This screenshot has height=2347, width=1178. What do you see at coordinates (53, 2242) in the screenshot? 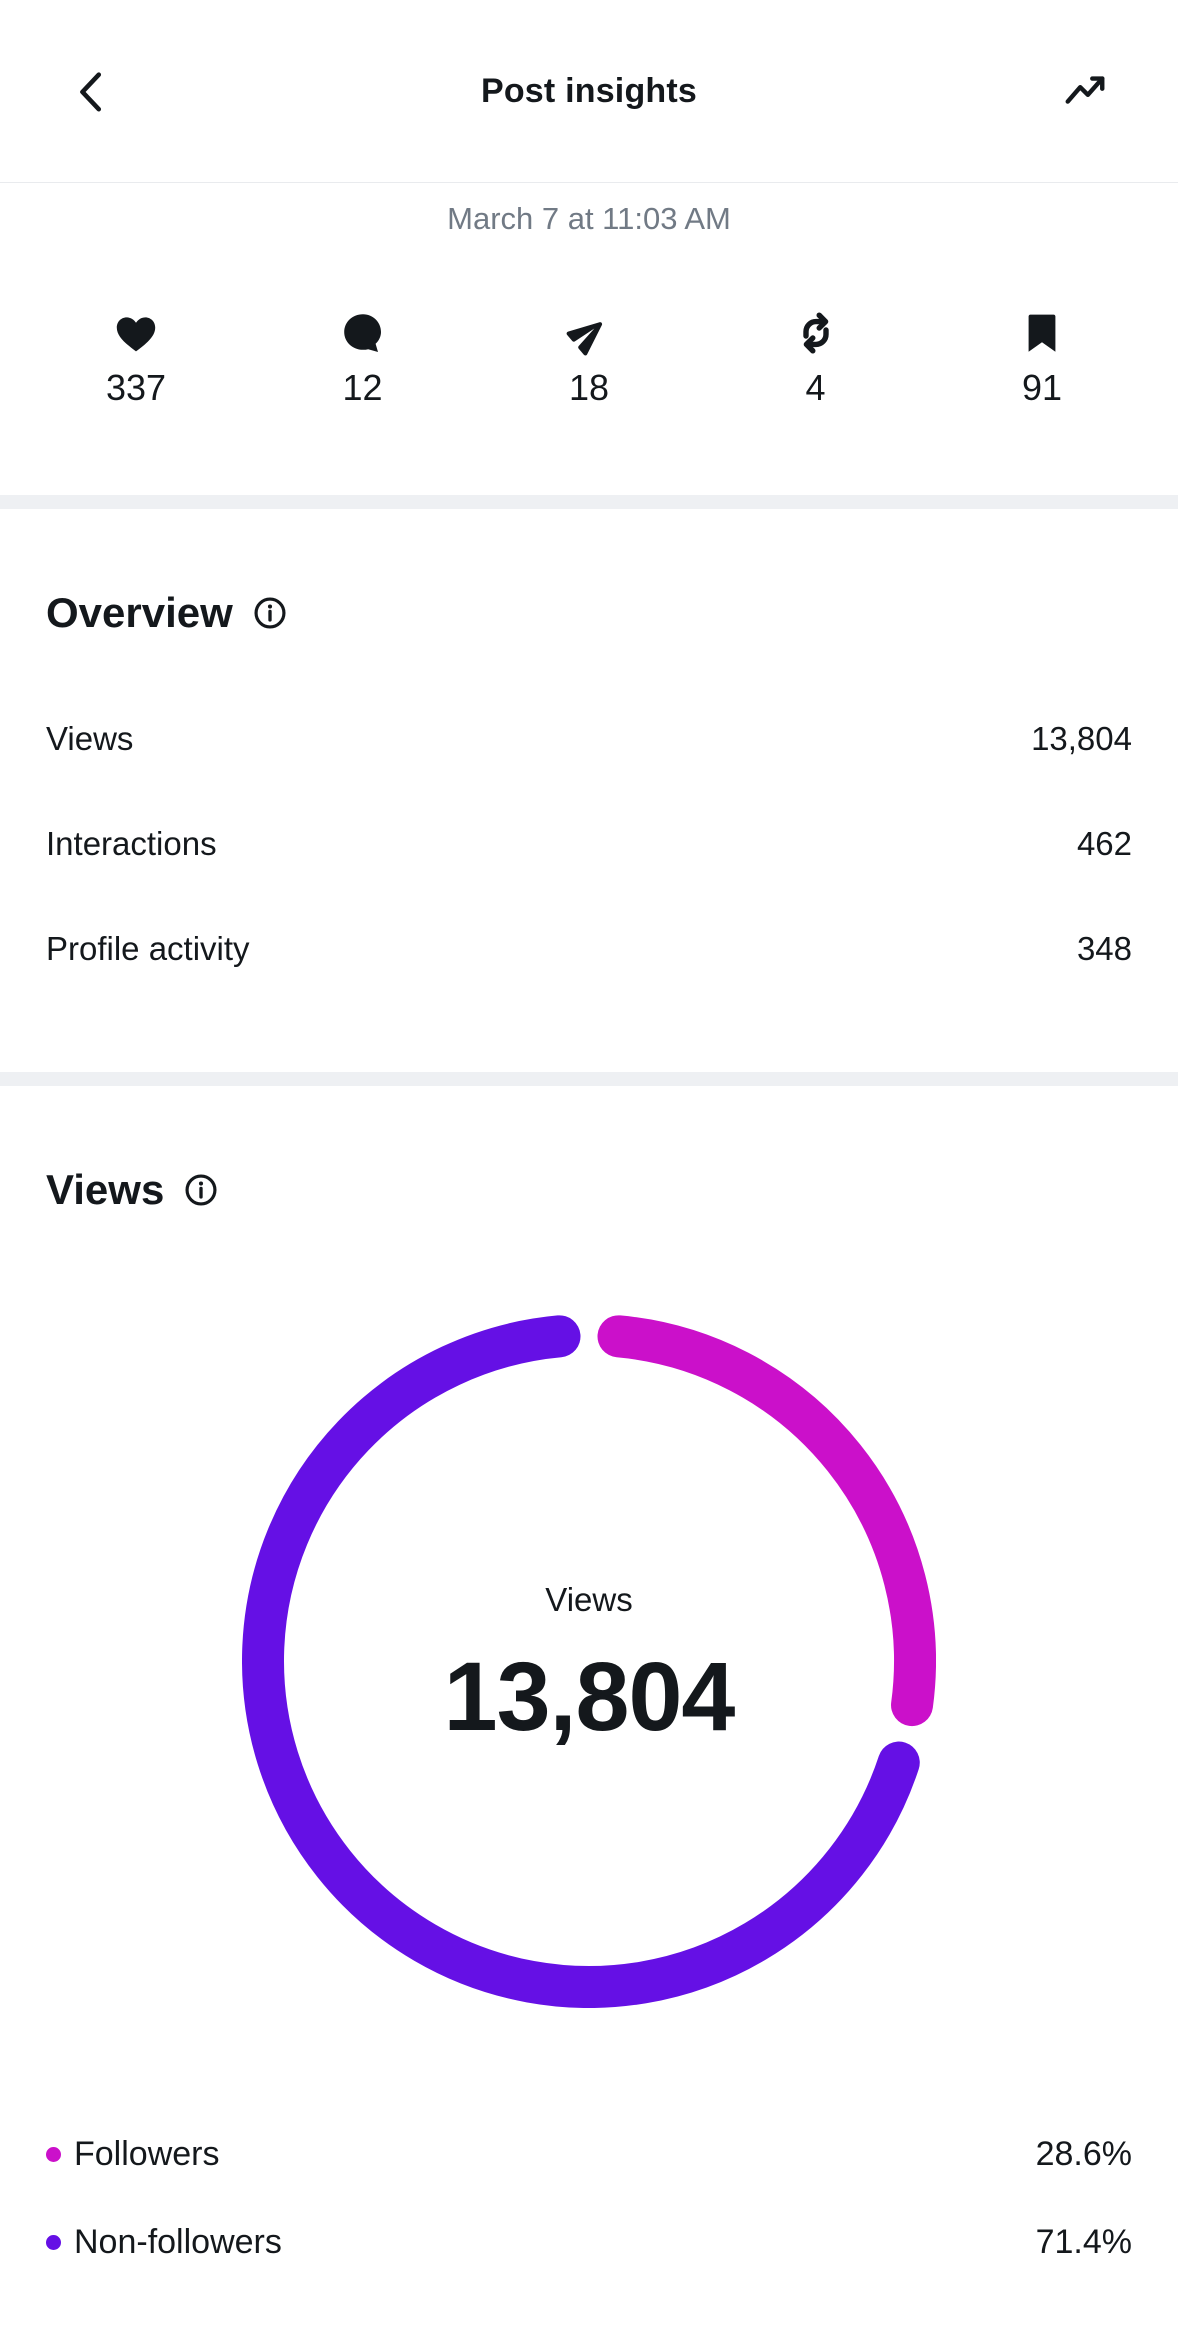
I see `non-followers-dot` at bounding box center [53, 2242].